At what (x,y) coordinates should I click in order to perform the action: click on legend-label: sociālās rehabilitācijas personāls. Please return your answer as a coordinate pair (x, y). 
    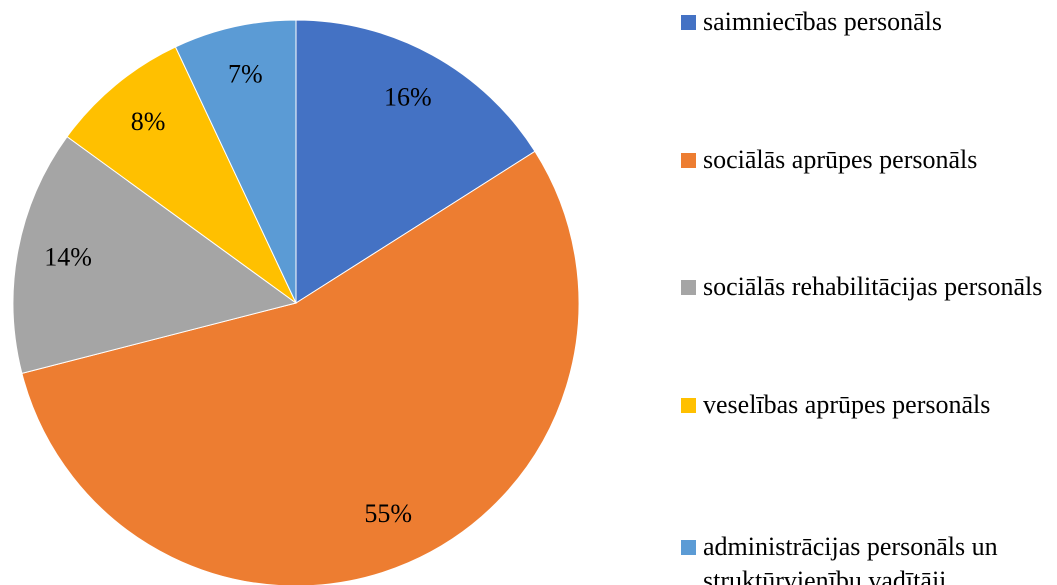
    Looking at the image, I should click on (873, 286).